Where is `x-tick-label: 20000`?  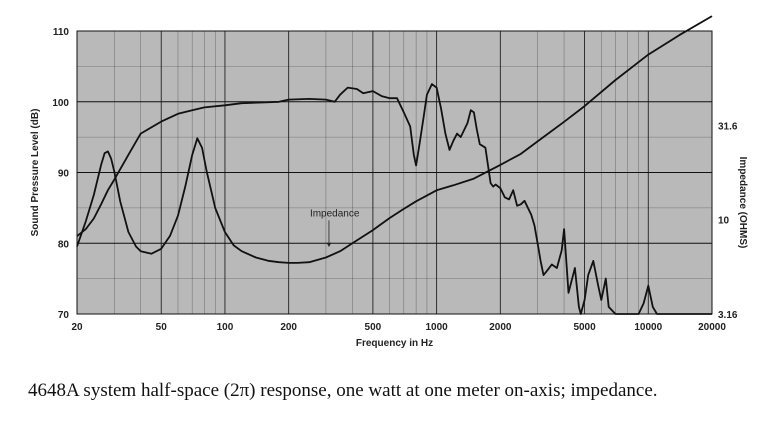
x-tick-label: 20000 is located at coordinates (712, 327).